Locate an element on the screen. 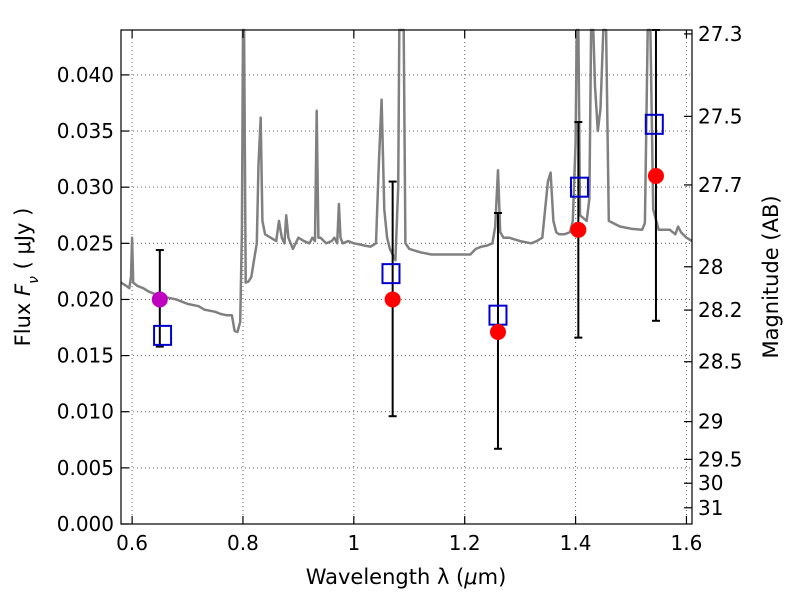  mag-tick-label: 28.2 is located at coordinates (720, 310).